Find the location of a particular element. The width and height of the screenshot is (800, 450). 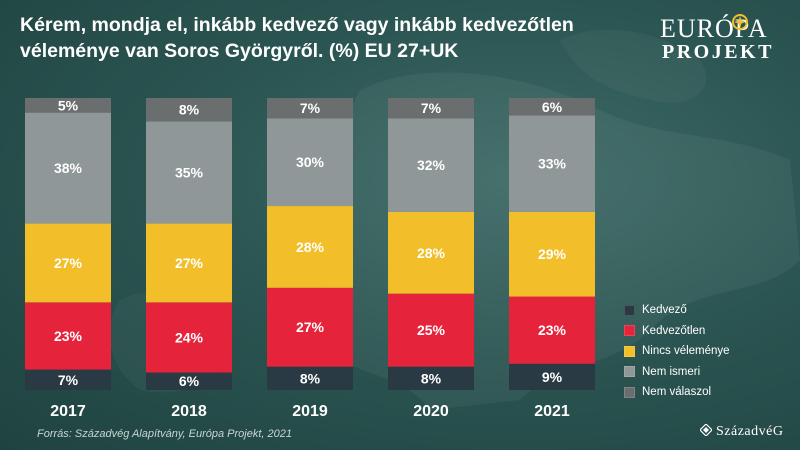

legend-label: Nincs véleménye is located at coordinates (686, 351).